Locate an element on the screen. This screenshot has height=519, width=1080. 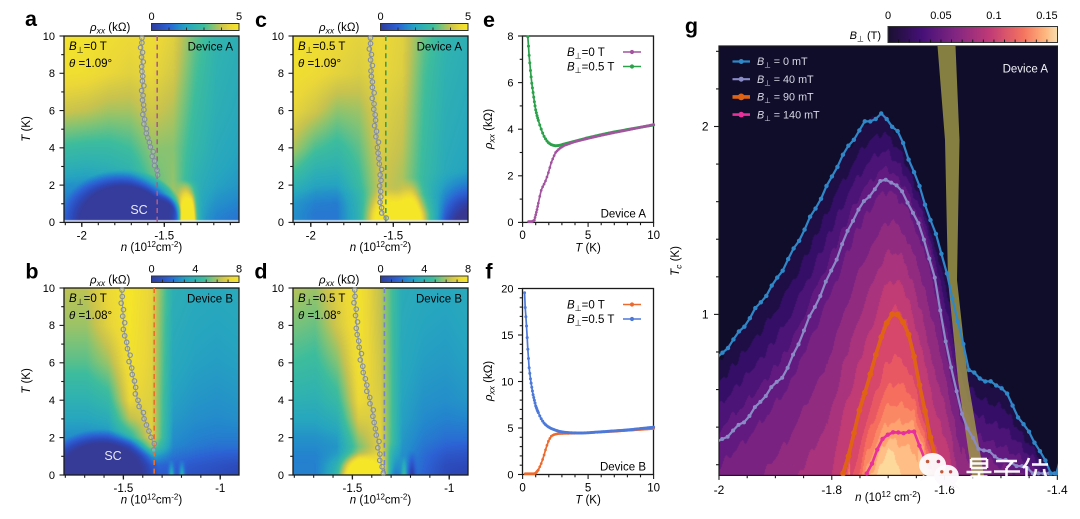
svg-text: b is located at coordinates (31, 272).